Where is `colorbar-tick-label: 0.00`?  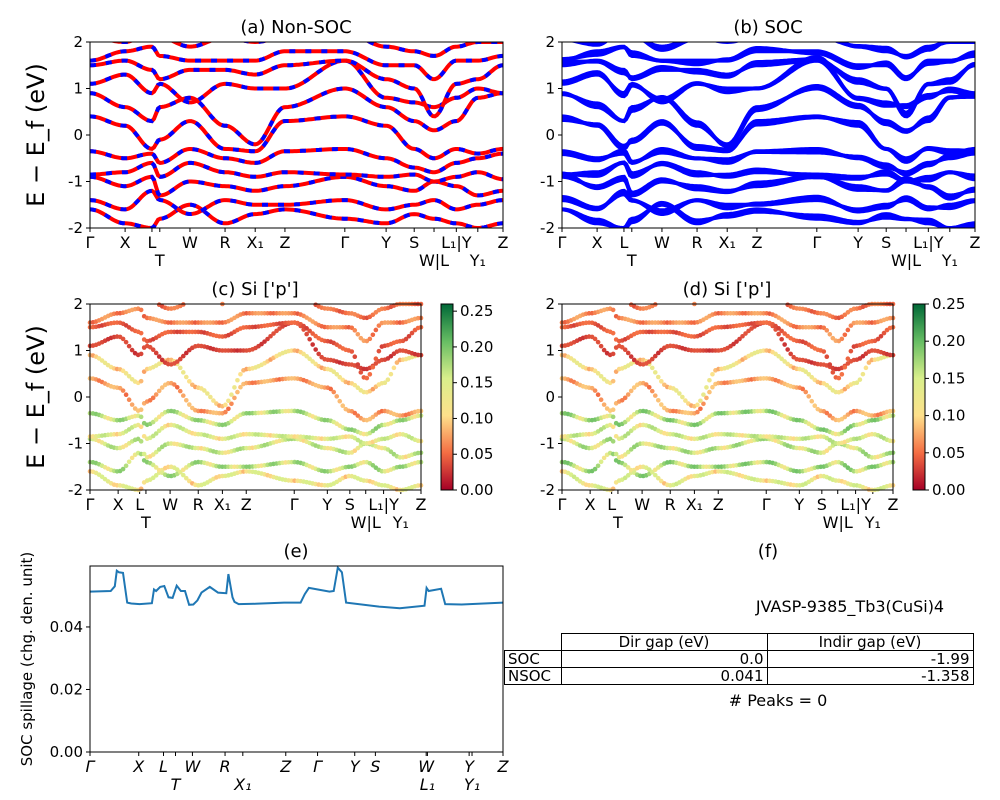
colorbar-tick-label: 0.00 is located at coordinates (476, 490).